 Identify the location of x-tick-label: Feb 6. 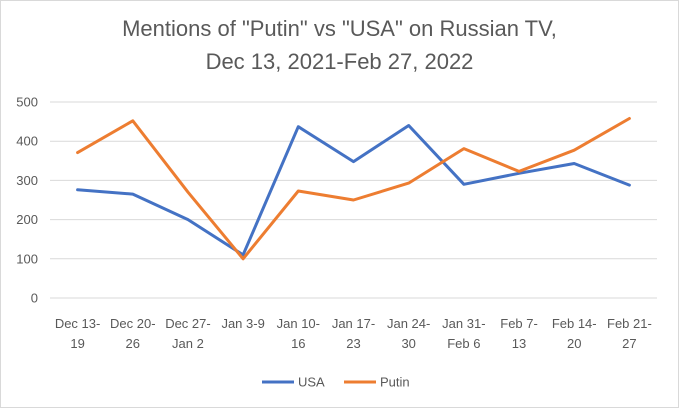
(463, 343).